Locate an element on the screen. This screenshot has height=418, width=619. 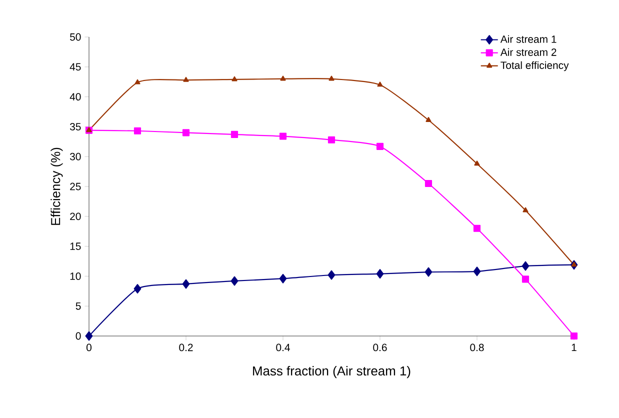
x-tick-label: 0.8 is located at coordinates (477, 348).